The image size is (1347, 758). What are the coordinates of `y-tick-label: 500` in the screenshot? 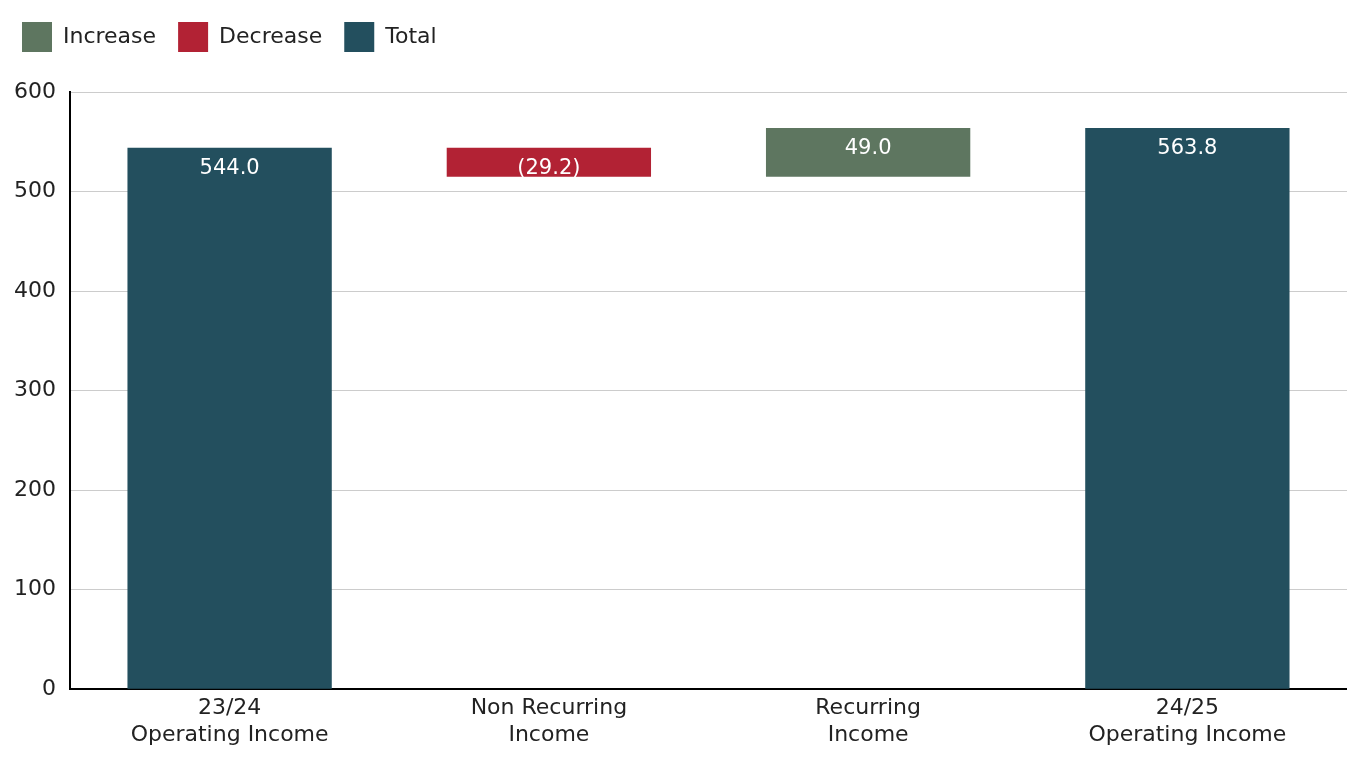 It's located at (34, 190).